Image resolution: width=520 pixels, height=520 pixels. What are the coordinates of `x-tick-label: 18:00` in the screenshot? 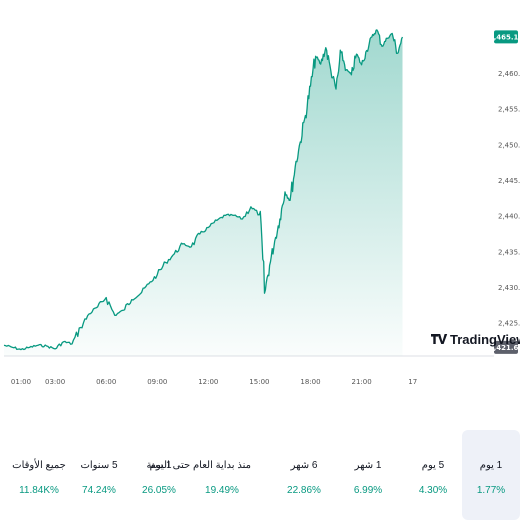 It's located at (310, 382).